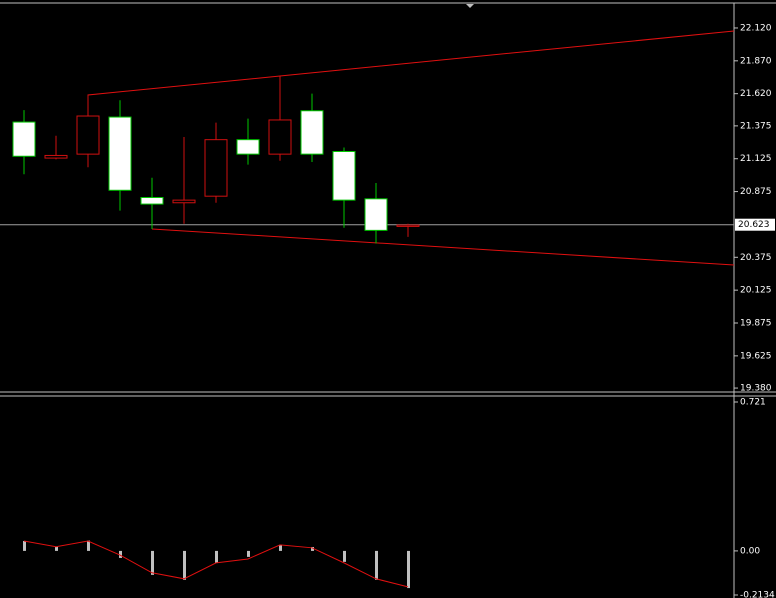 Image resolution: width=776 pixels, height=598 pixels. What do you see at coordinates (756, 356) in the screenshot?
I see `y-tick-label: 19.625` at bounding box center [756, 356].